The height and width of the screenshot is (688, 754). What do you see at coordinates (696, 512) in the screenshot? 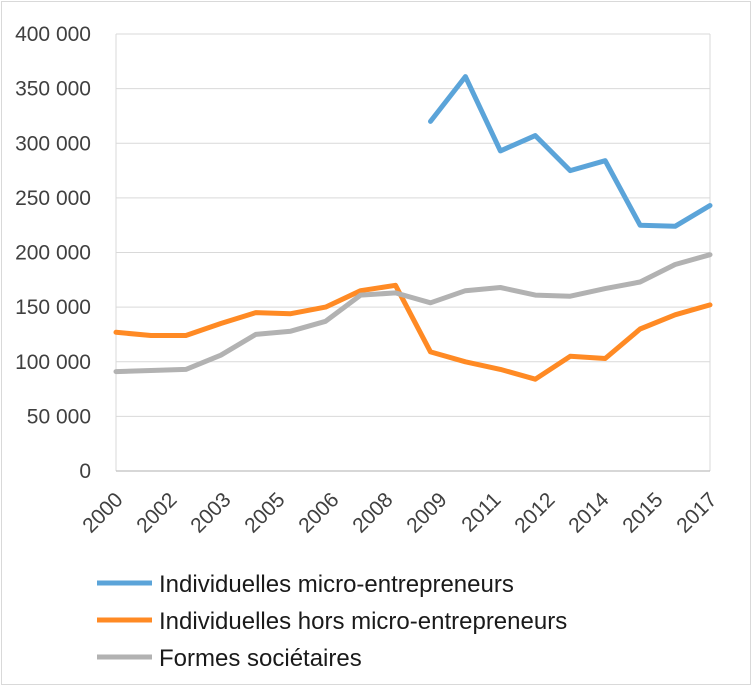
I see `x-tick-label: 2017` at bounding box center [696, 512].